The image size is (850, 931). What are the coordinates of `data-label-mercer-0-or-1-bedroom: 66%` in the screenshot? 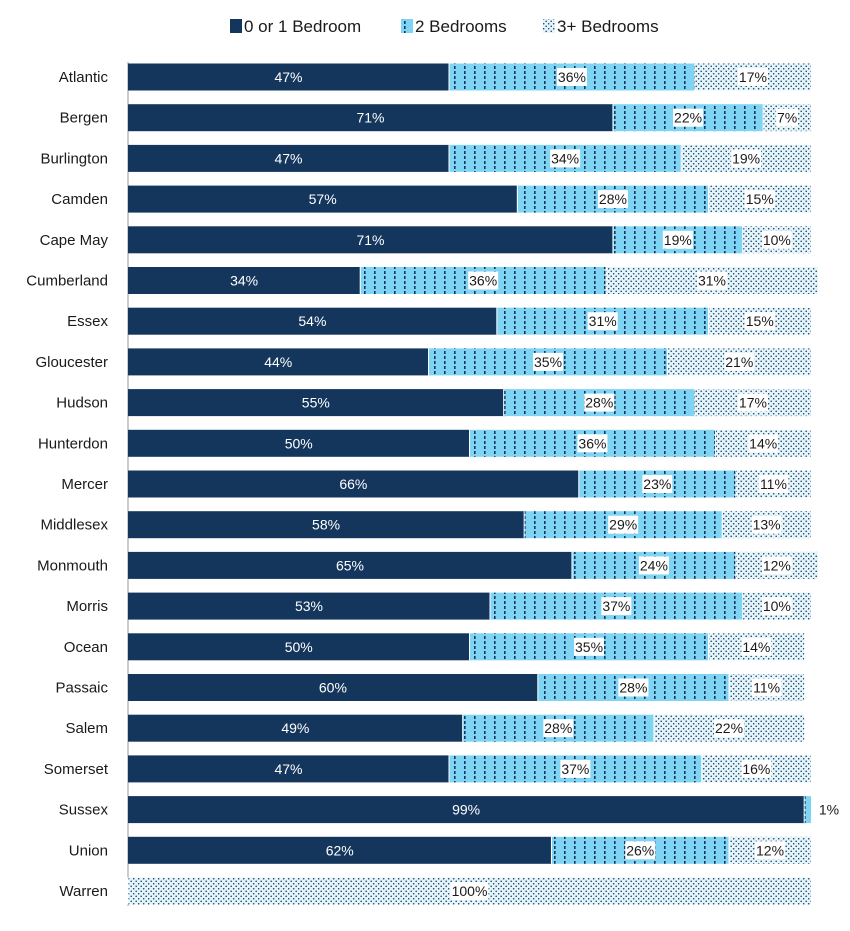 It's located at (353, 484).